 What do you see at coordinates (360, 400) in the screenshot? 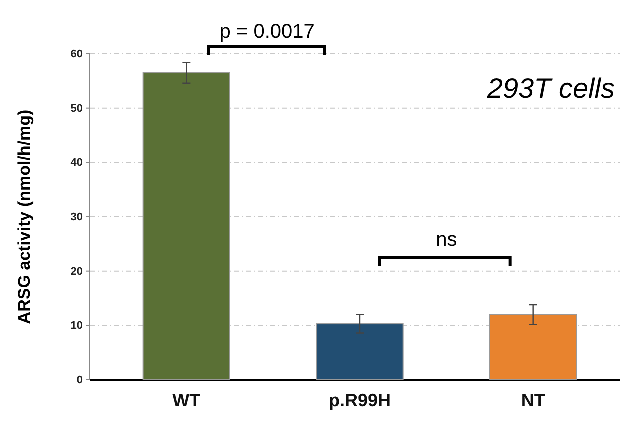
I see `x-tick-label: p.R99H` at bounding box center [360, 400].